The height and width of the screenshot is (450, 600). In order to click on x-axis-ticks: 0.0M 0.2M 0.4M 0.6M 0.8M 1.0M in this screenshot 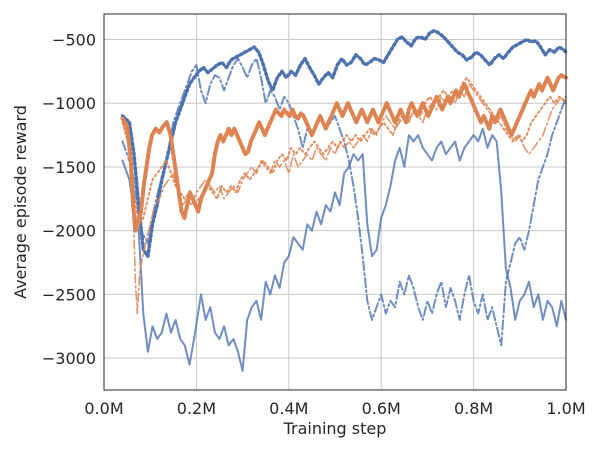, I will do `click(334, 408)`.